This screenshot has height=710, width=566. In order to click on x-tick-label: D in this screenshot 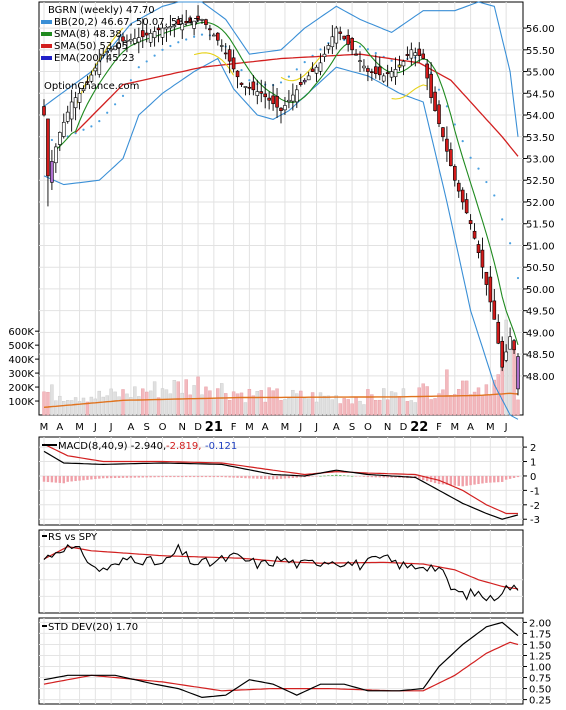, I will do `click(404, 427)`.